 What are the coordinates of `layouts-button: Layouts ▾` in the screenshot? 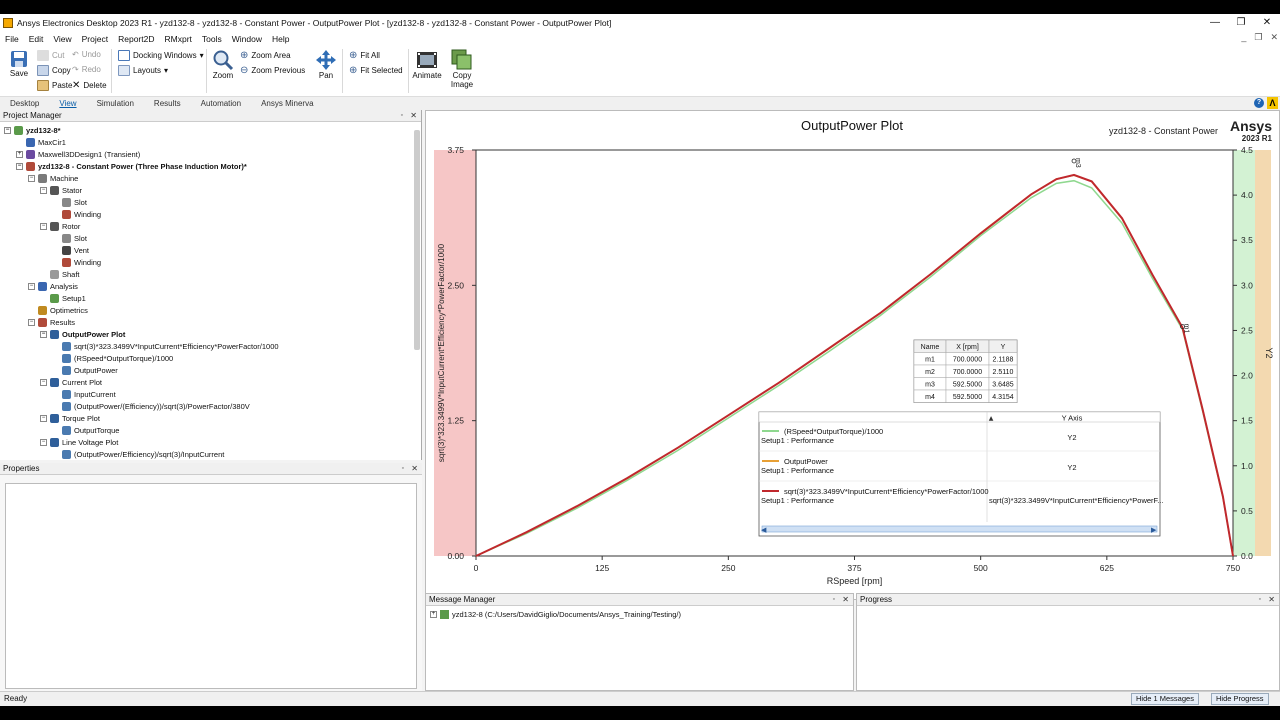 It's located at (143, 70).